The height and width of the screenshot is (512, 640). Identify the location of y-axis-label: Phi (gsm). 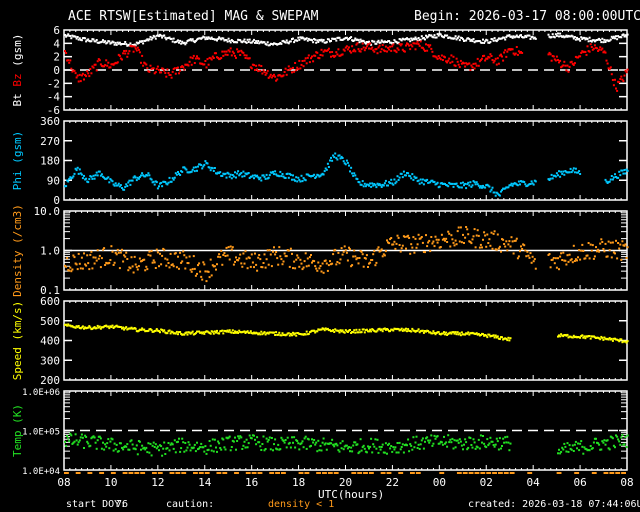
(17, 161).